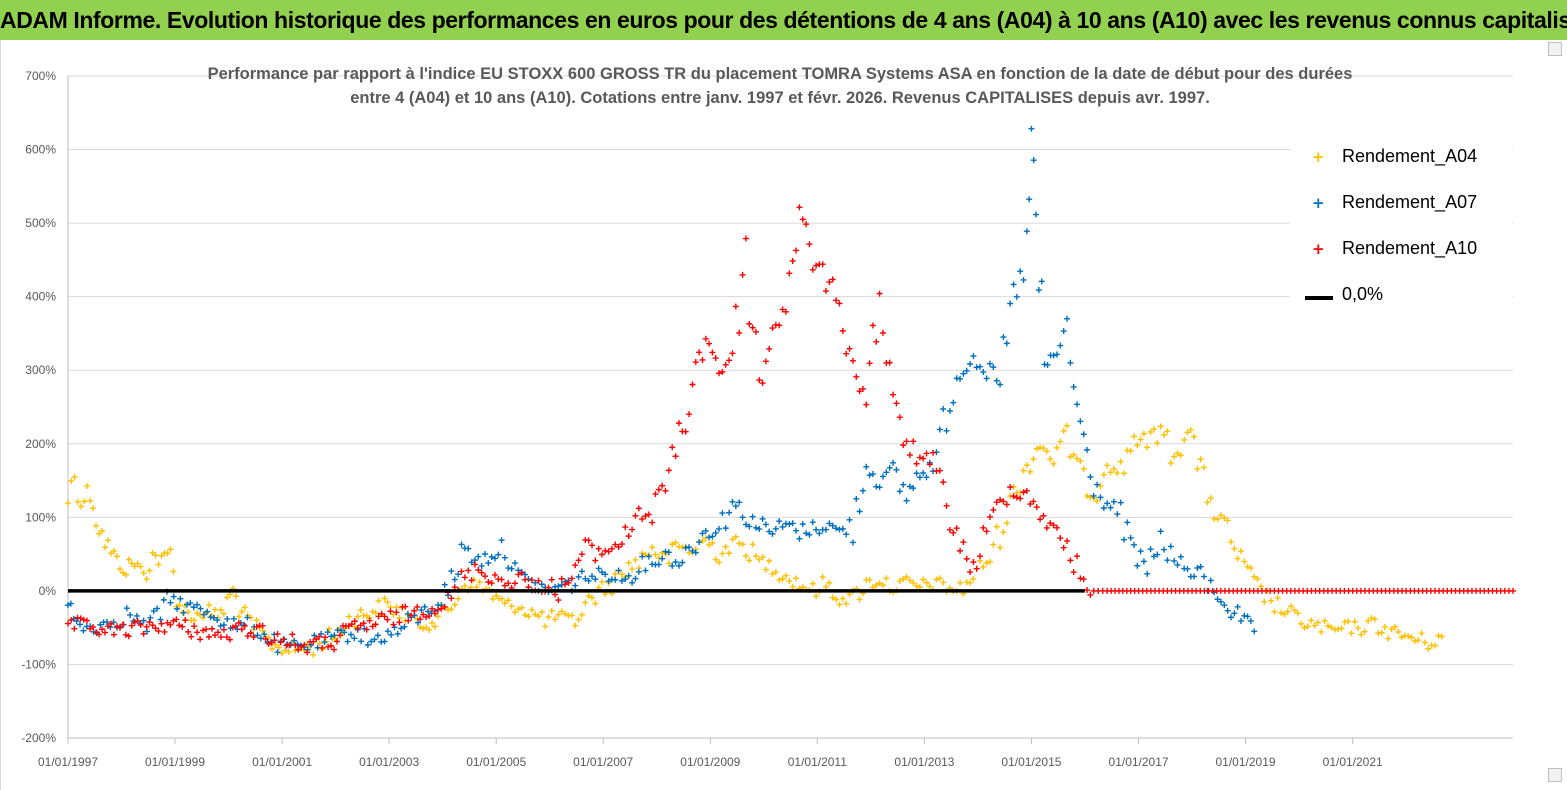 This screenshot has width=1567, height=790. I want to click on resize-handle-top-icon, so click(1555, 49).